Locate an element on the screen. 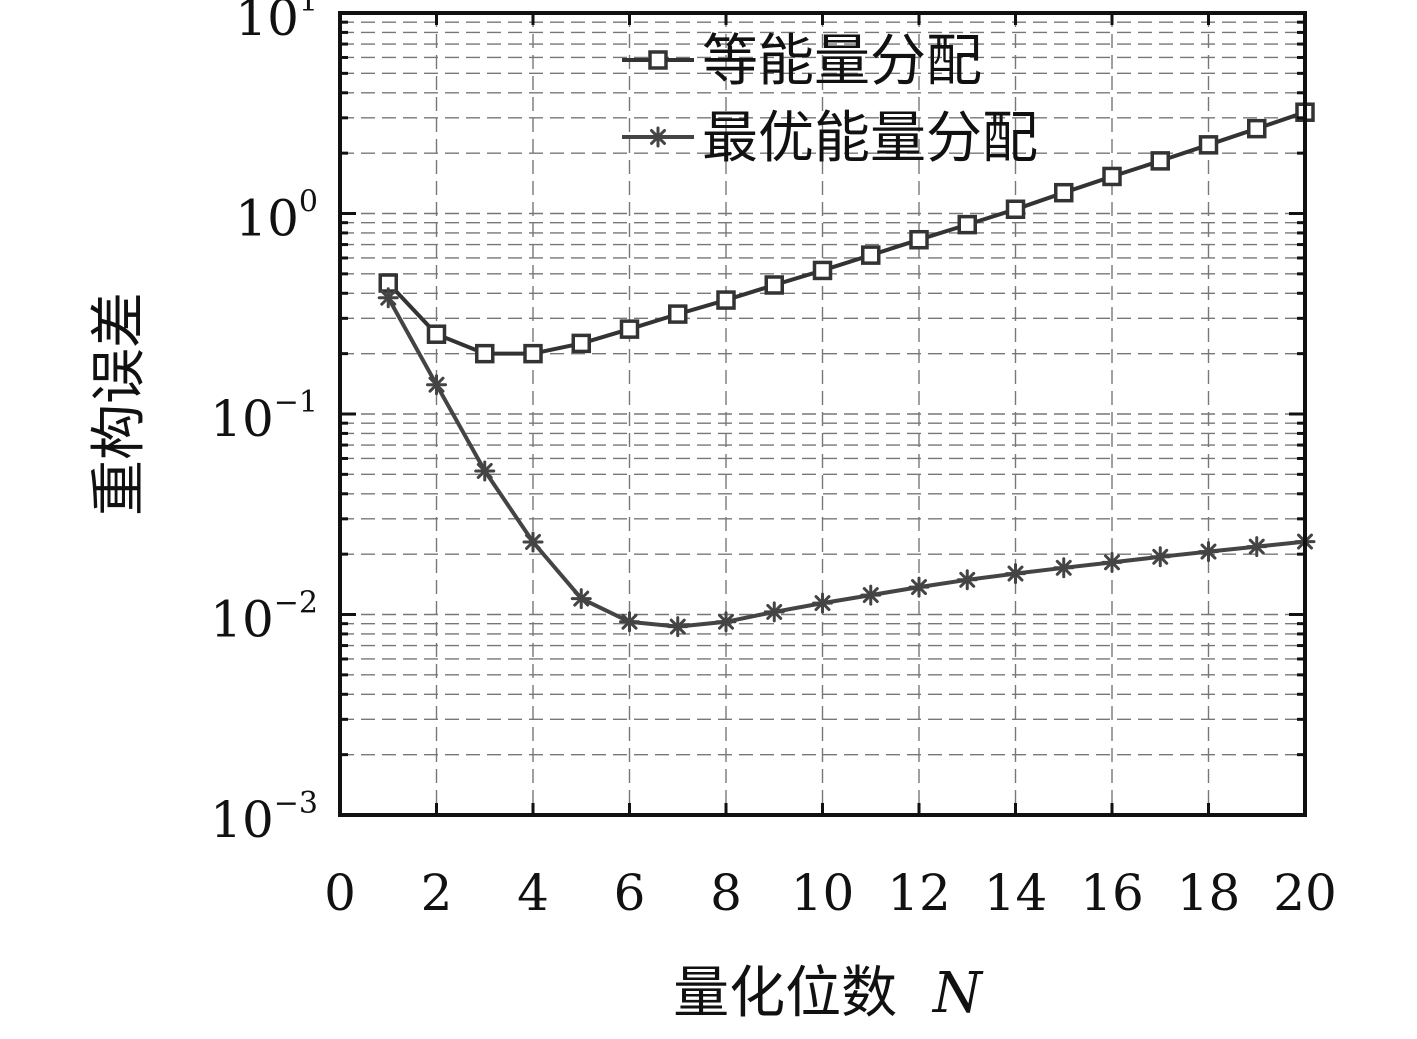 The width and height of the screenshot is (1417, 1039). y-tick-exponent: 0 is located at coordinates (308, 202).